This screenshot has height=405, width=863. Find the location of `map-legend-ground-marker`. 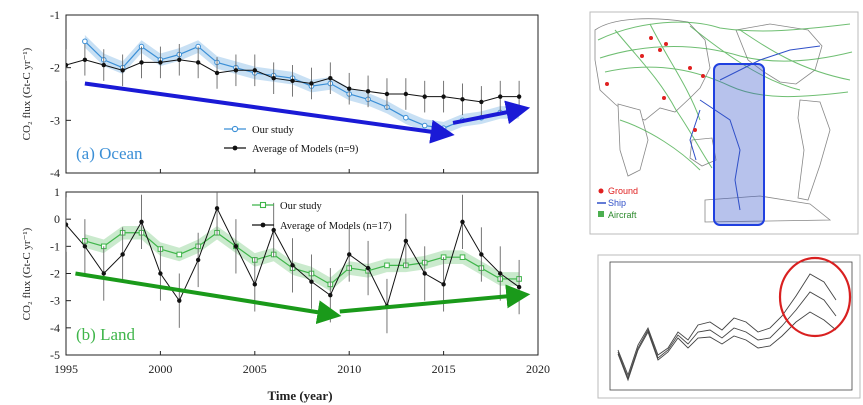

map-legend-ground-marker is located at coordinates (601, 191).